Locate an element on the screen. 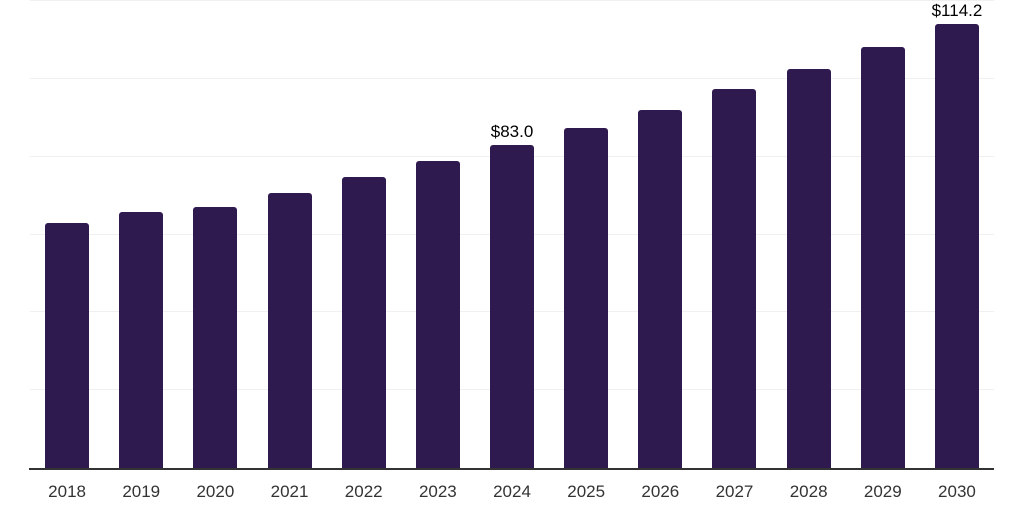 This screenshot has height=512, width=1024. bar-2022 is located at coordinates (363, 322).